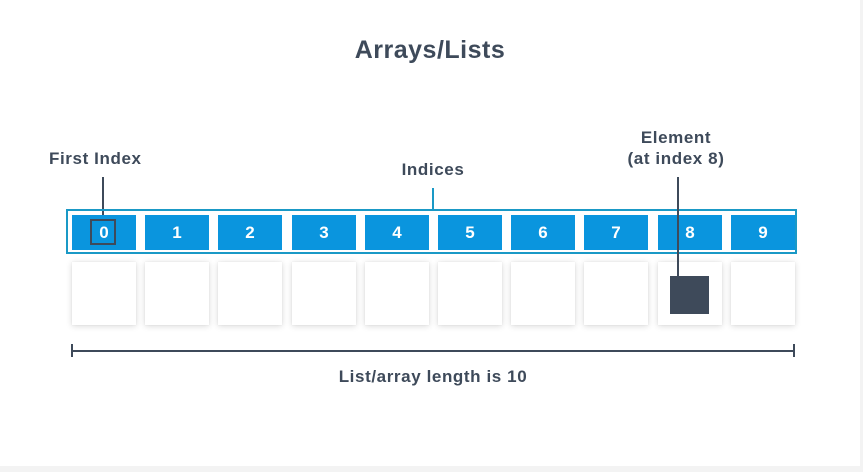  I want to click on indices-pointer, so click(433, 199).